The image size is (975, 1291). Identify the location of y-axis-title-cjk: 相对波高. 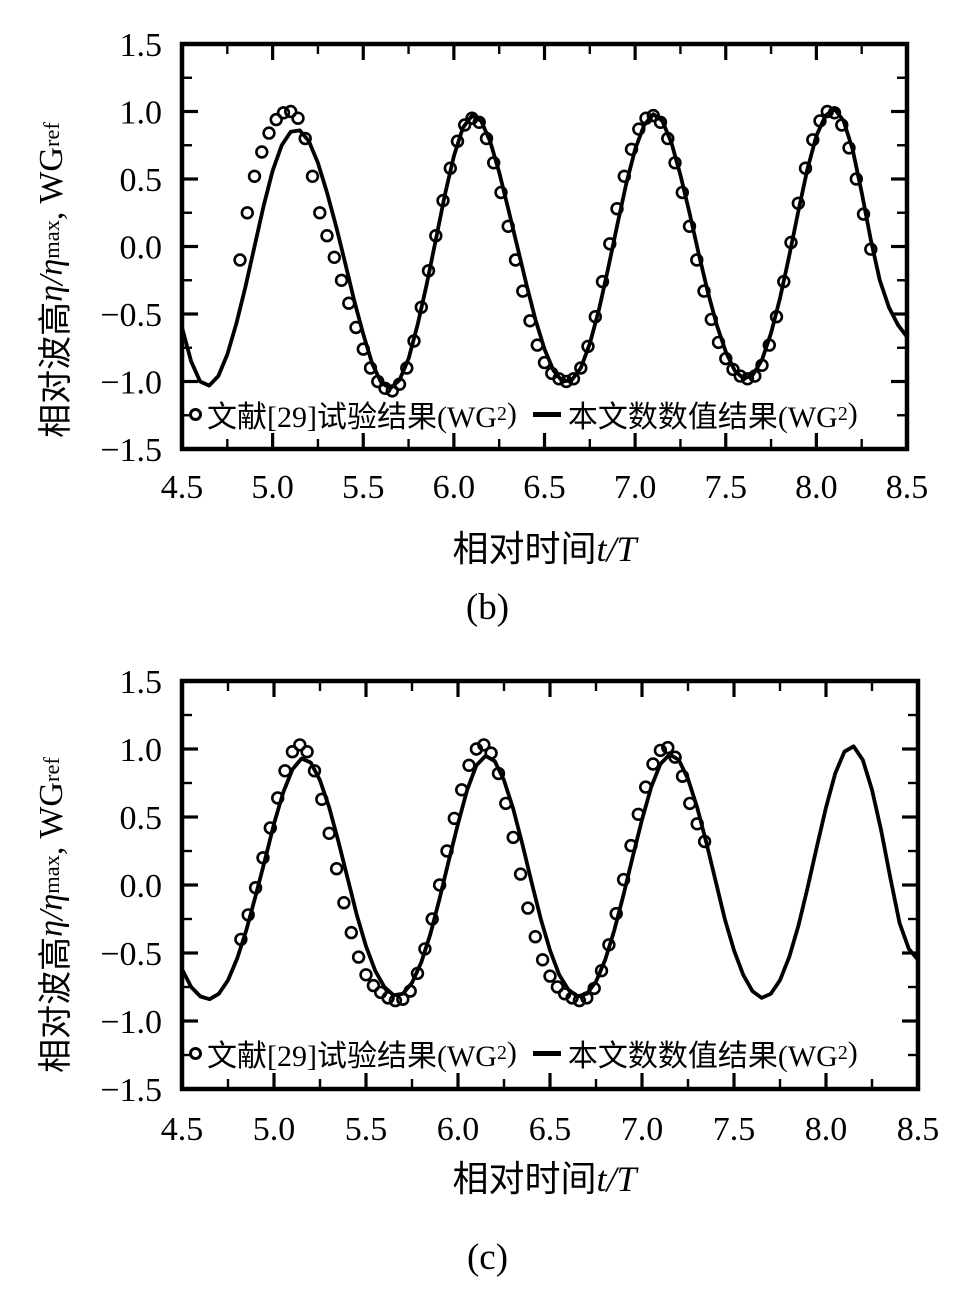
(56, 369).